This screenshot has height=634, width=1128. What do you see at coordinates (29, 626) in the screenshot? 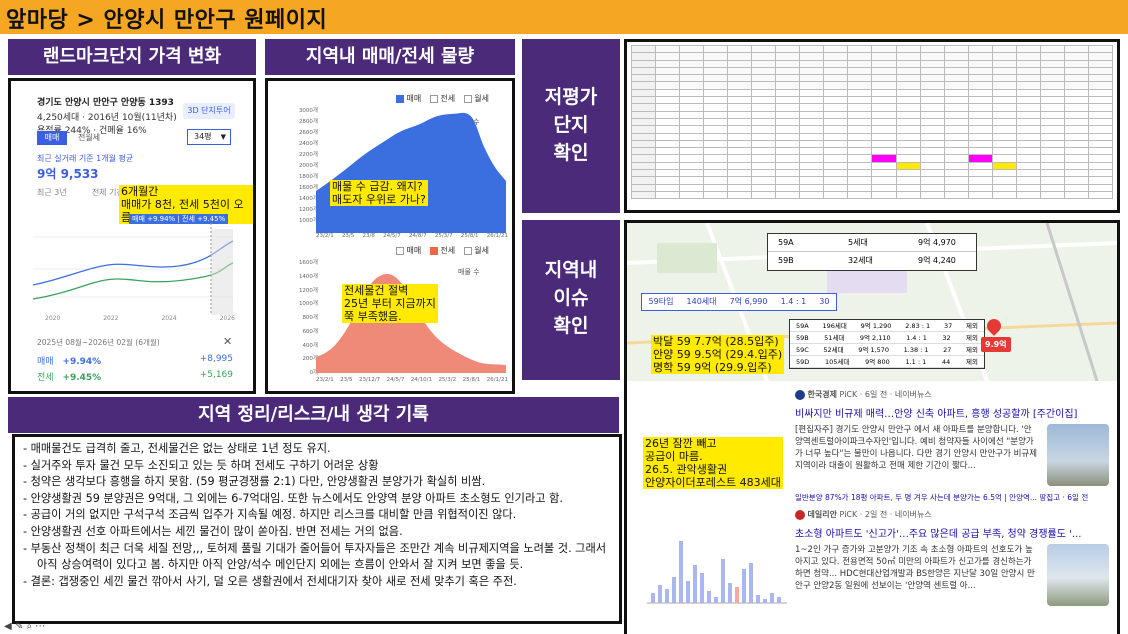
I see `zoom-icon: ⌕` at bounding box center [29, 626].